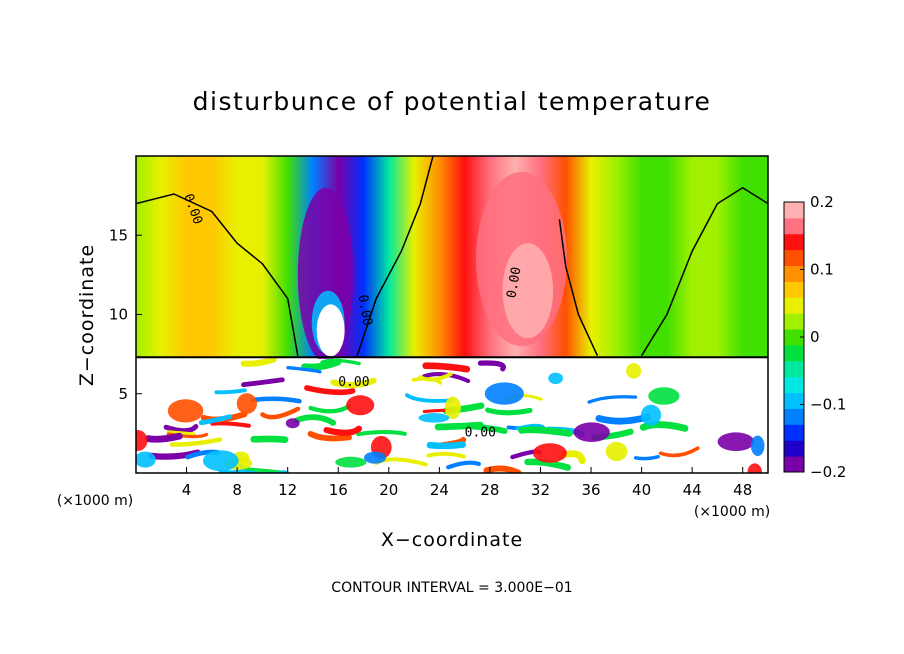 The image size is (904, 654). Describe the element at coordinates (732, 512) in the screenshot. I see `x-unit-right: (×1000 m)` at that location.